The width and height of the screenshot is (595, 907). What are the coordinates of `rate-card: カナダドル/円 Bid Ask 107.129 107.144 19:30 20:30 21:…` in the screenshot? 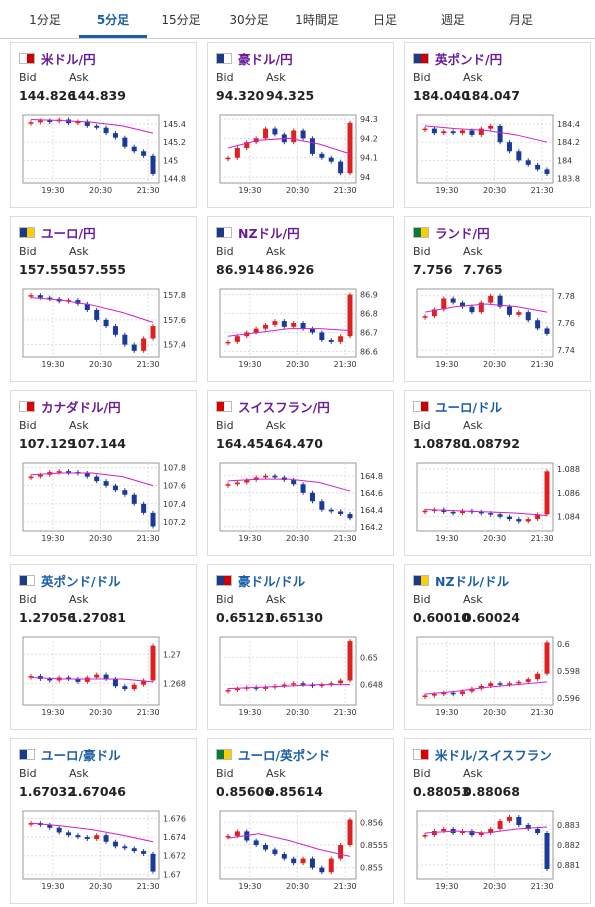 It's located at (103, 473).